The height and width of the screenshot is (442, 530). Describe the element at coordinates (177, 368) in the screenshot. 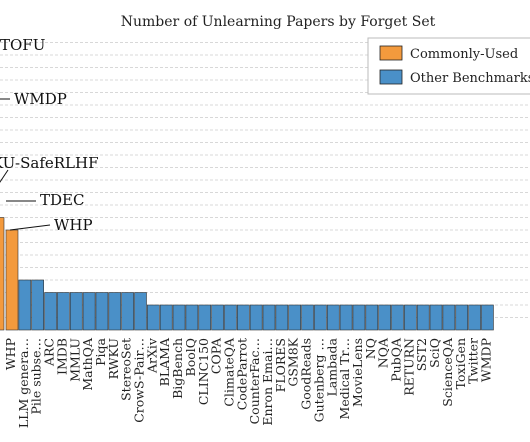

I see `x-tick-label: BigBench` at that location.